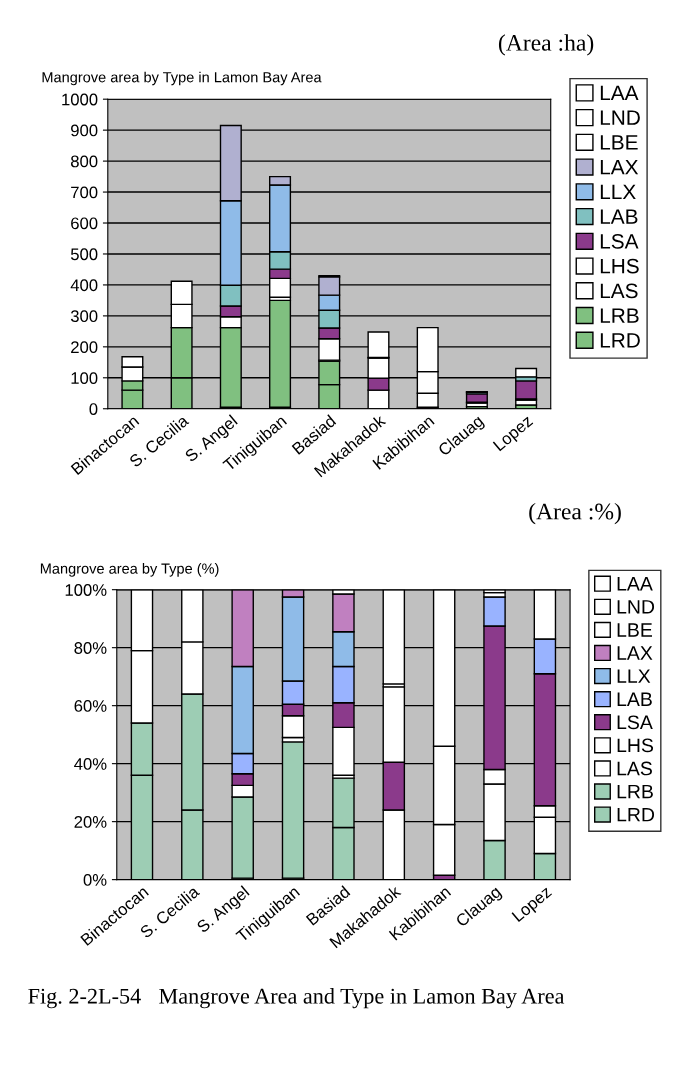 This screenshot has width=691, height=1090. What do you see at coordinates (182, 78) in the screenshot?
I see `chart-title: Mangrove area by Type in Lamon Bay Area` at bounding box center [182, 78].